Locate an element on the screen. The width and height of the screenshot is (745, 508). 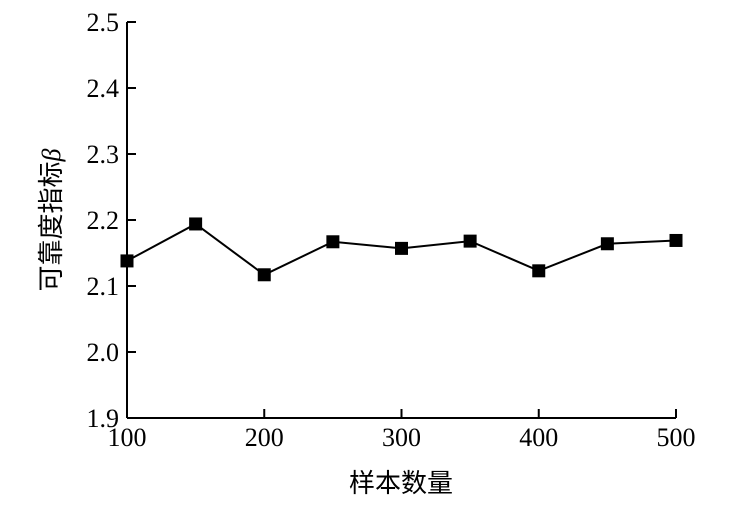
series is located at coordinates (401, 249).